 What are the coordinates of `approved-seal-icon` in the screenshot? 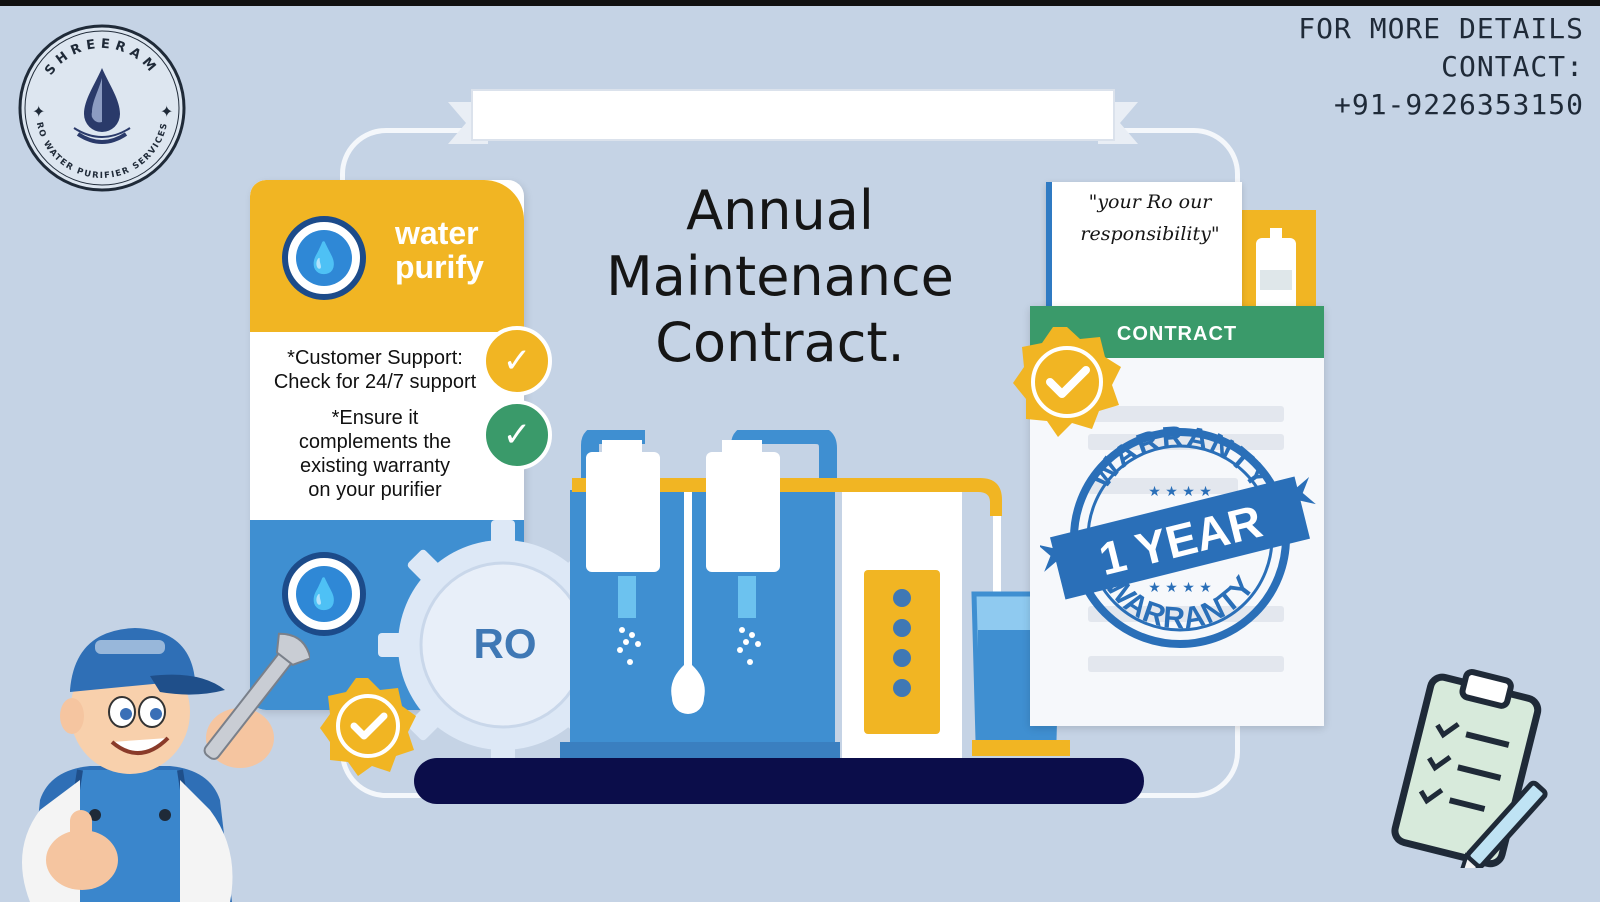 It's located at (1067, 382).